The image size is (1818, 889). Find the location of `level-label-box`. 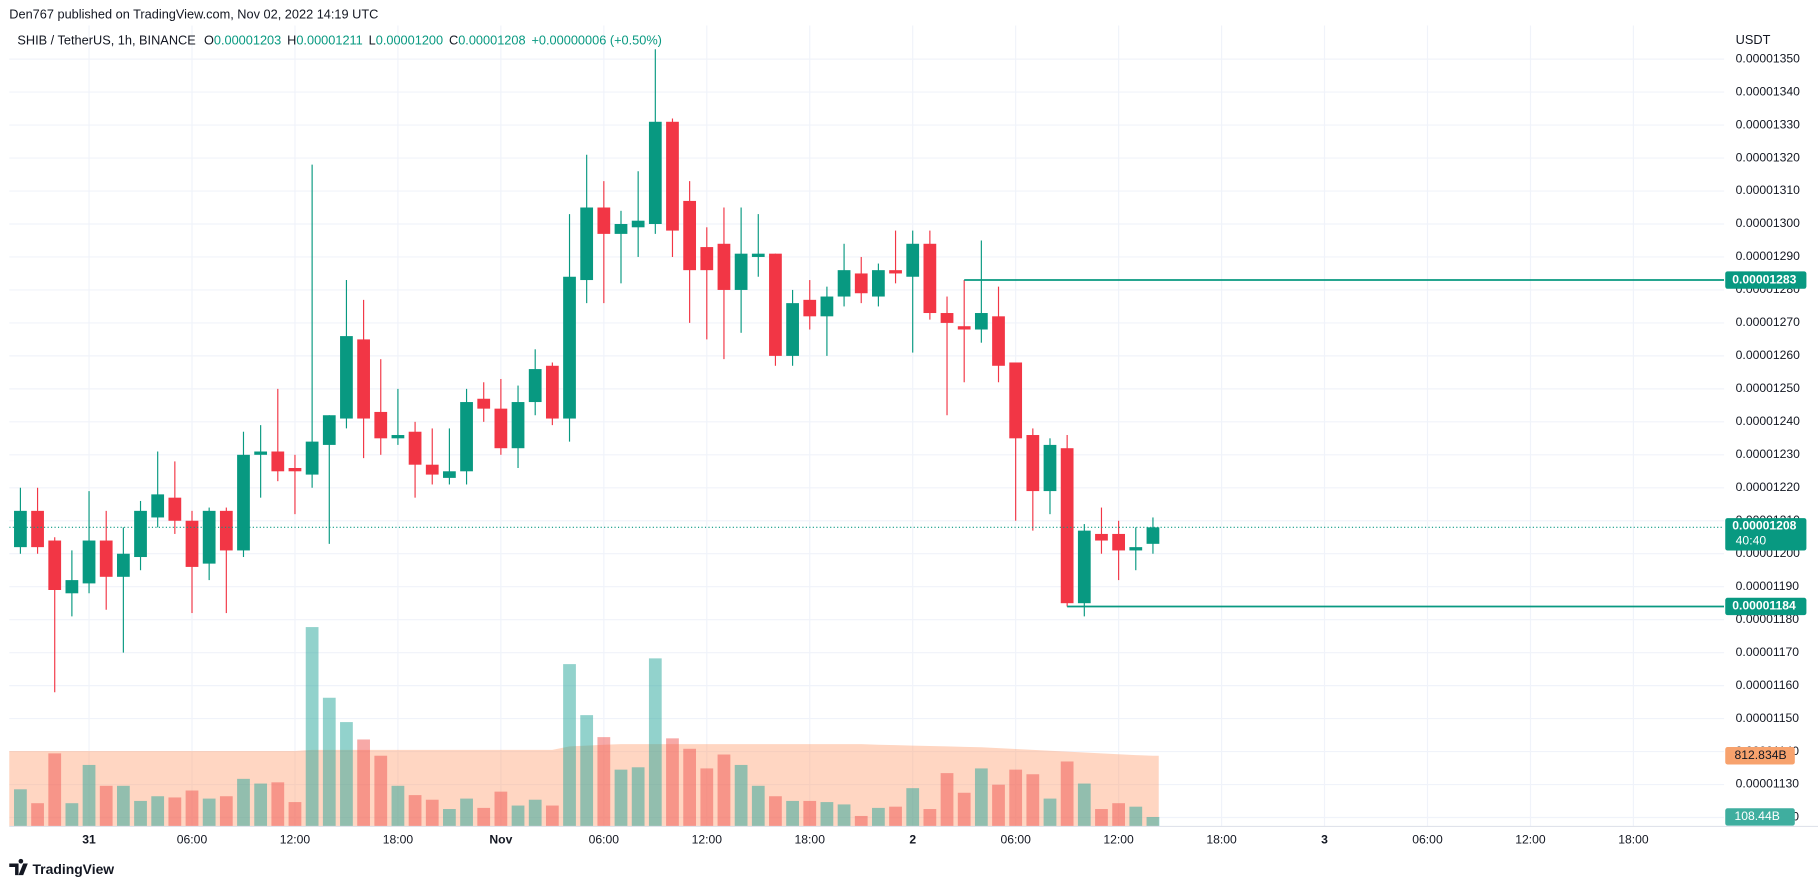

level-label-box is located at coordinates (1766, 606).